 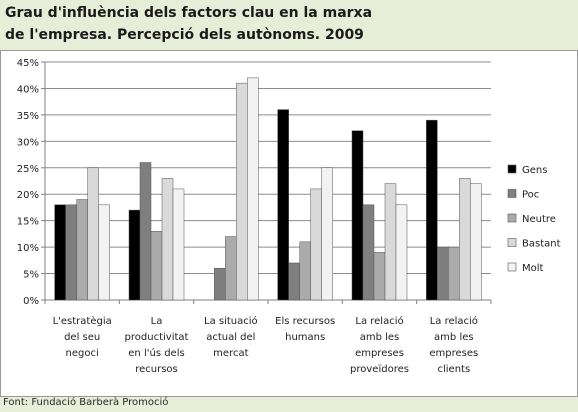 I want to click on legend-swatch-neutre, so click(x=512, y=218).